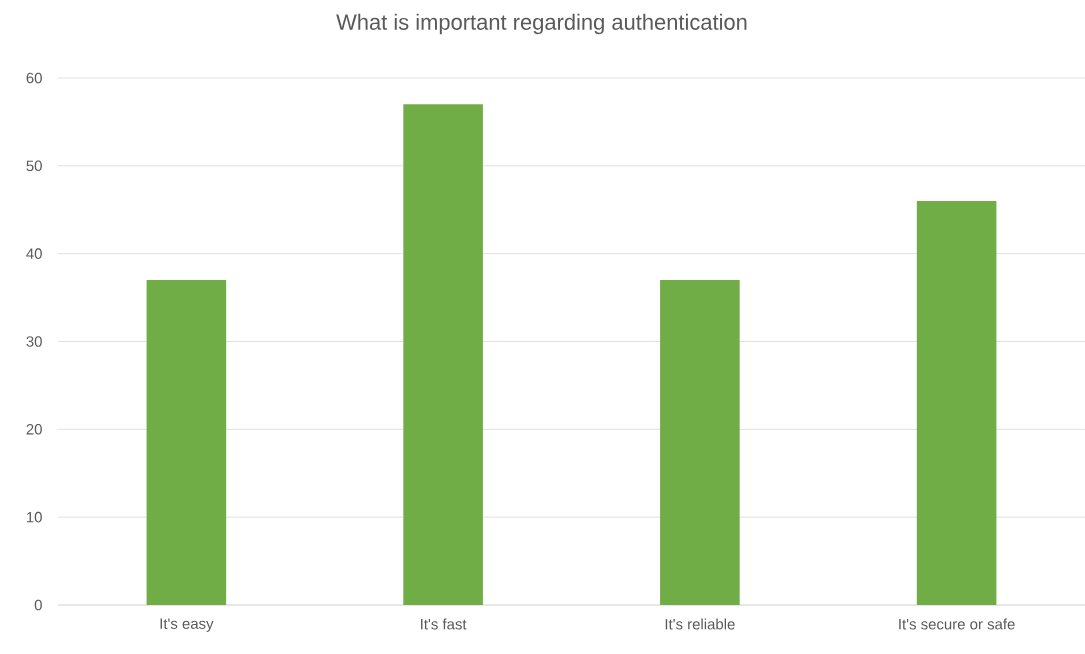 The height and width of the screenshot is (654, 1085). Describe the element at coordinates (34, 78) in the screenshot. I see `y-tick-label: 60` at that location.